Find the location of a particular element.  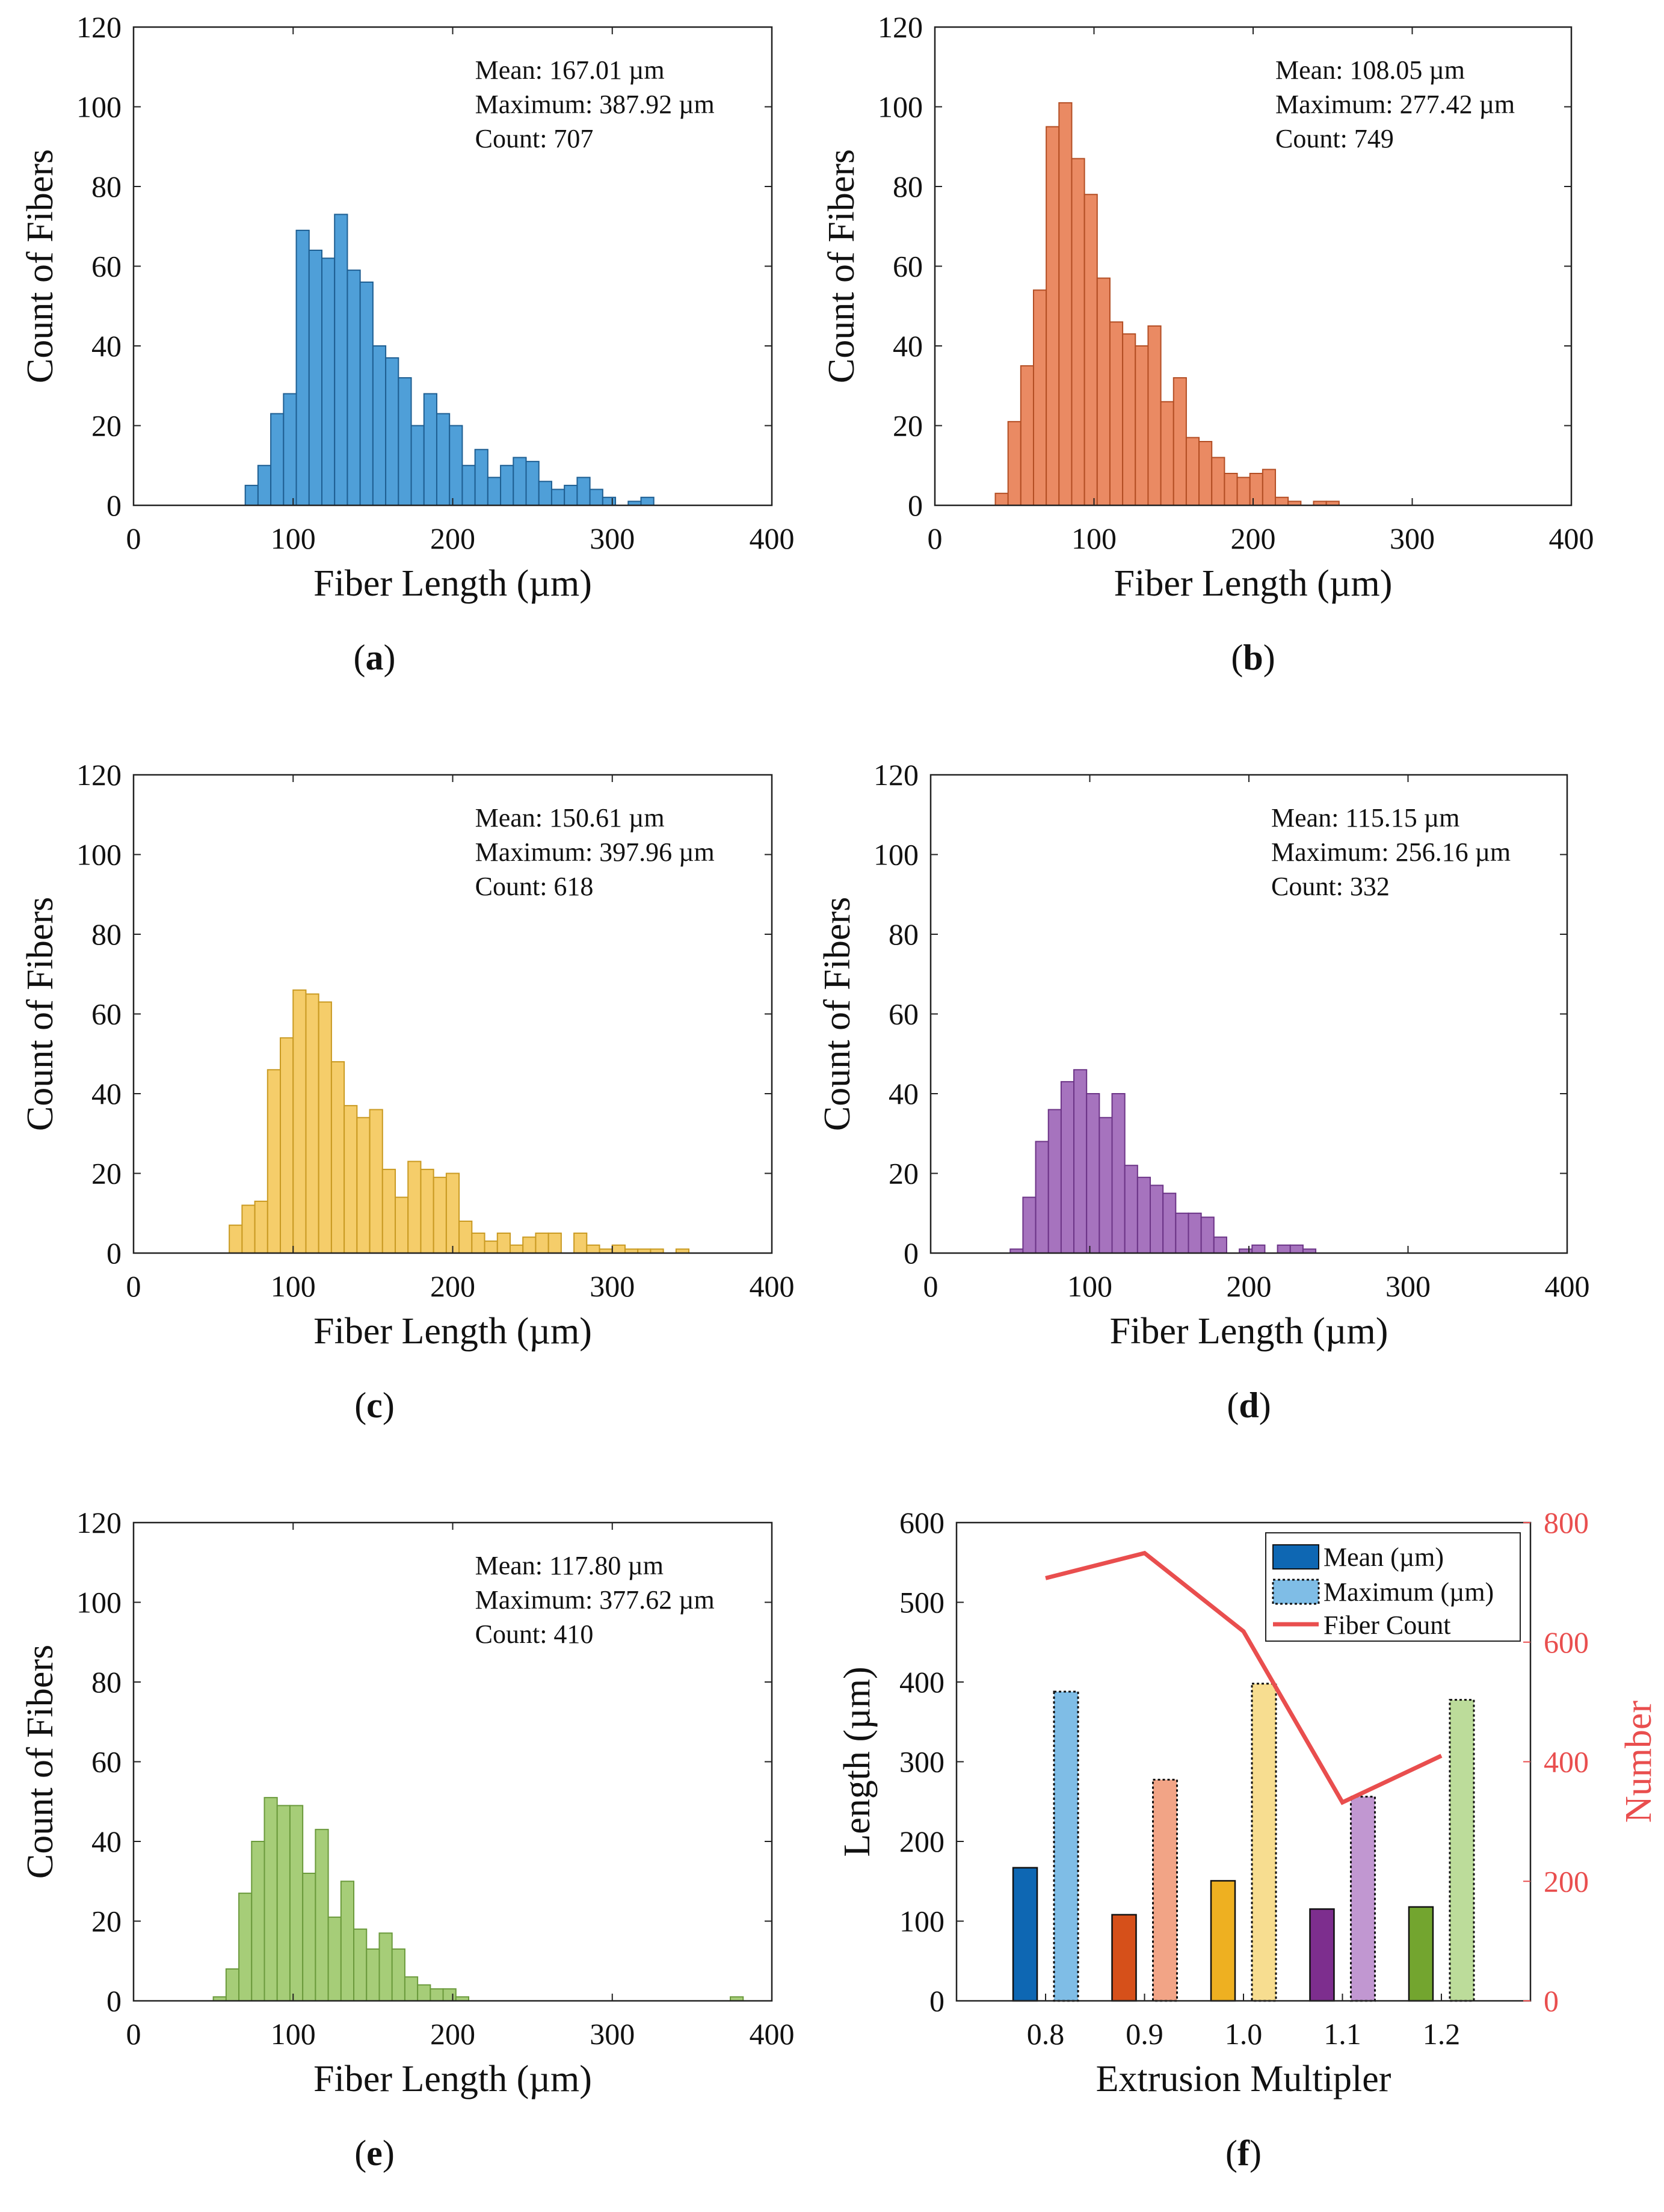

y-right-tick-label: 0 is located at coordinates (1552, 2001).